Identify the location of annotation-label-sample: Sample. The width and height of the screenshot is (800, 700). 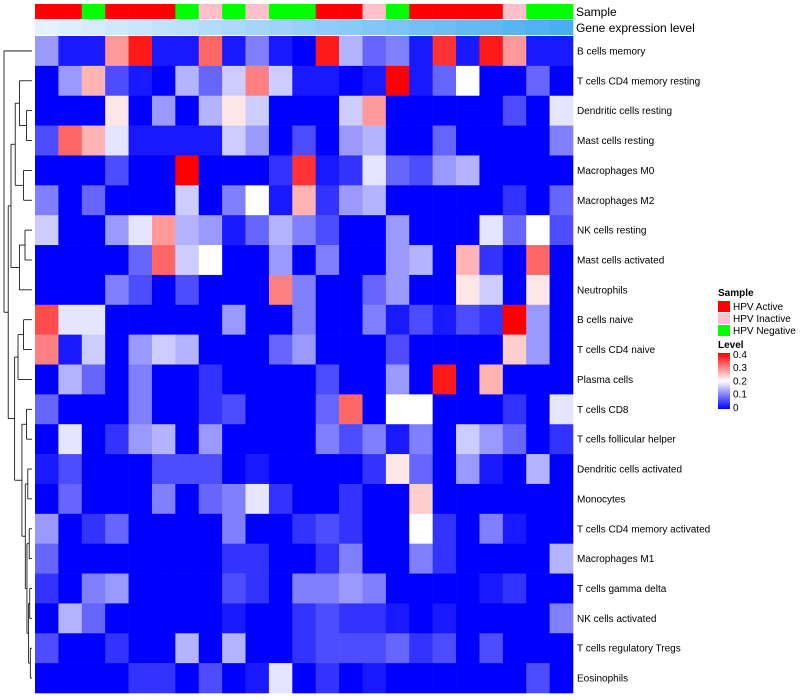
(596, 12).